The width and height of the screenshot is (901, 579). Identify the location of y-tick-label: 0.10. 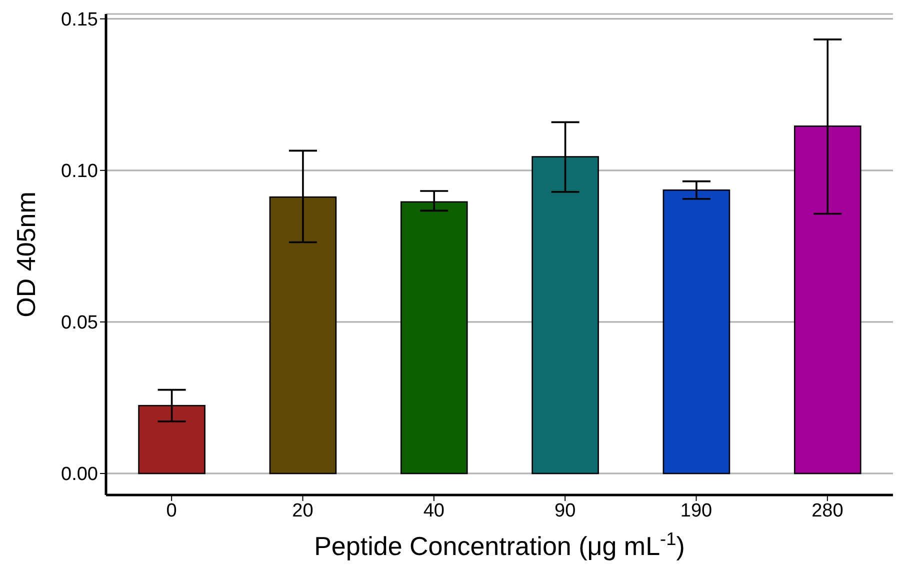
(79, 171).